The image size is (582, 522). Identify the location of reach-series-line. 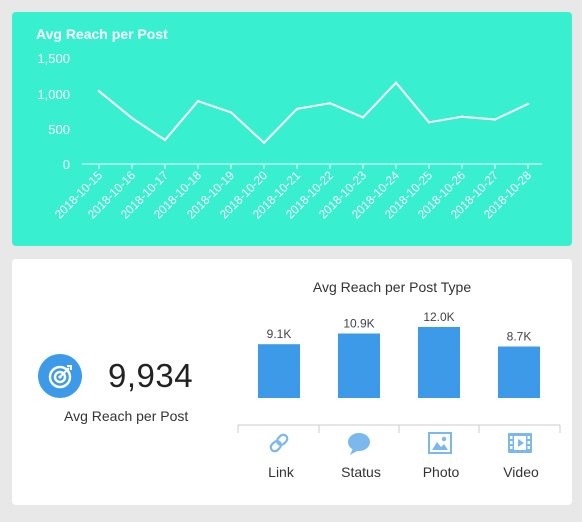
(313, 112).